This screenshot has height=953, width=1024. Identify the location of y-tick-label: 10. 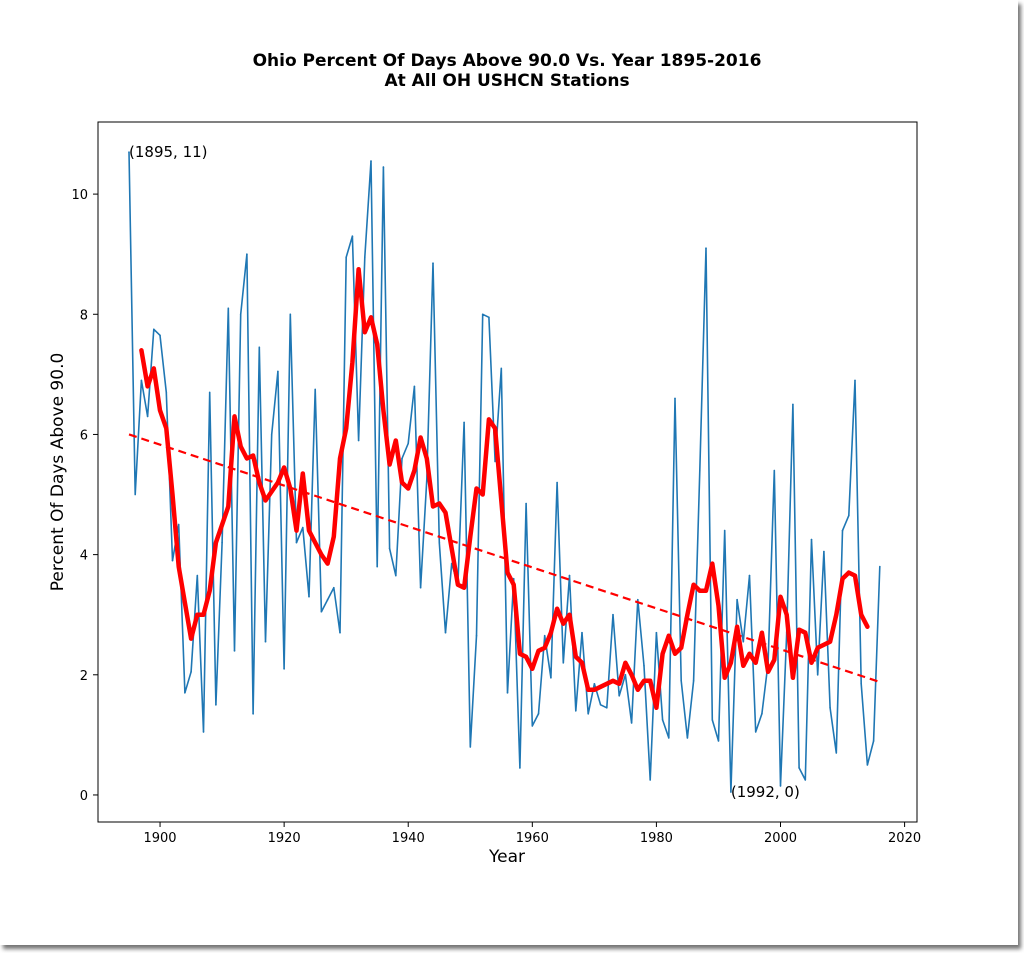
(79, 195).